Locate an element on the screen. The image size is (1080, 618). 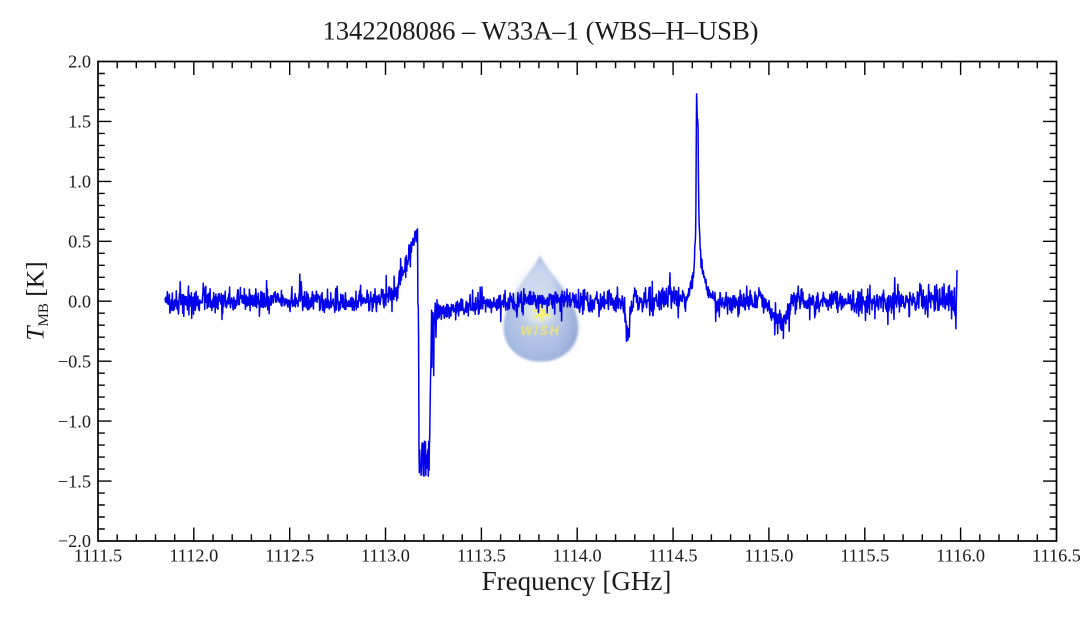
svg-text: WISH is located at coordinates (541, 331).